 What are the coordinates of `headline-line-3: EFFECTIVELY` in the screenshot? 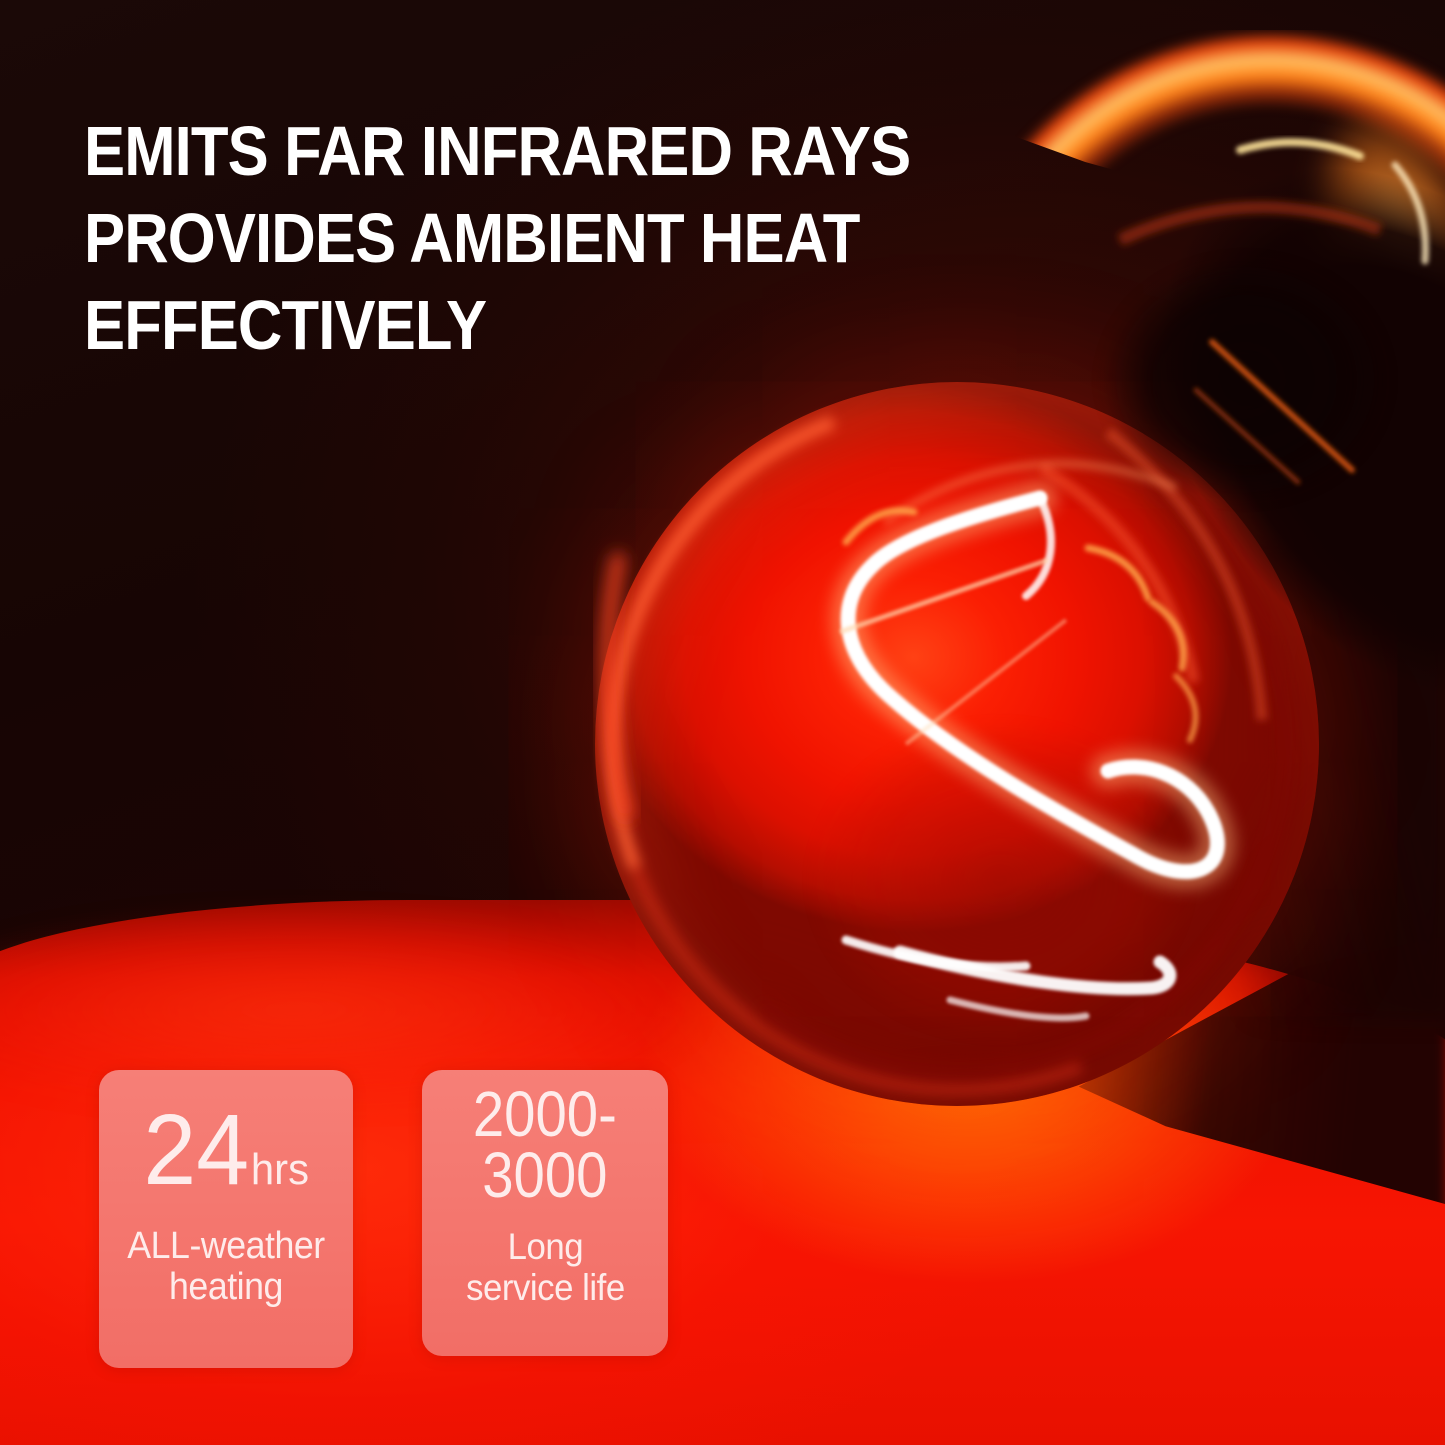 It's located at (285, 325).